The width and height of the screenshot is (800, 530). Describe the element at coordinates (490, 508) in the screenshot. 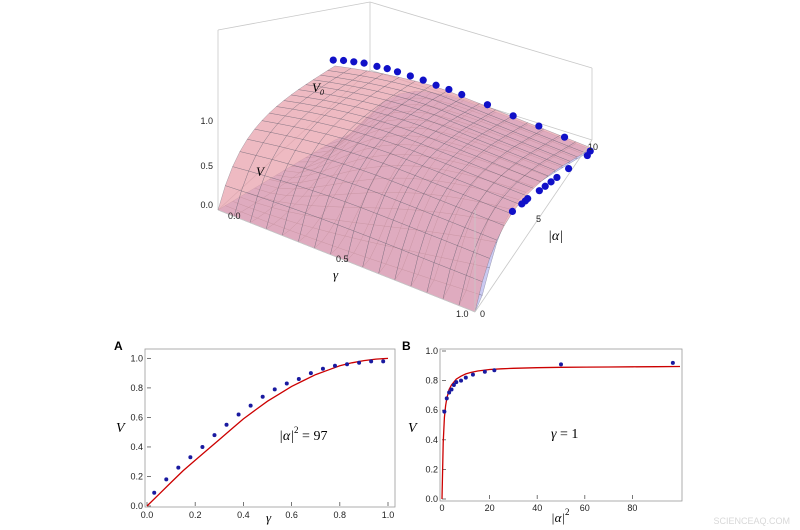

I see `x-tick-label: 20` at that location.